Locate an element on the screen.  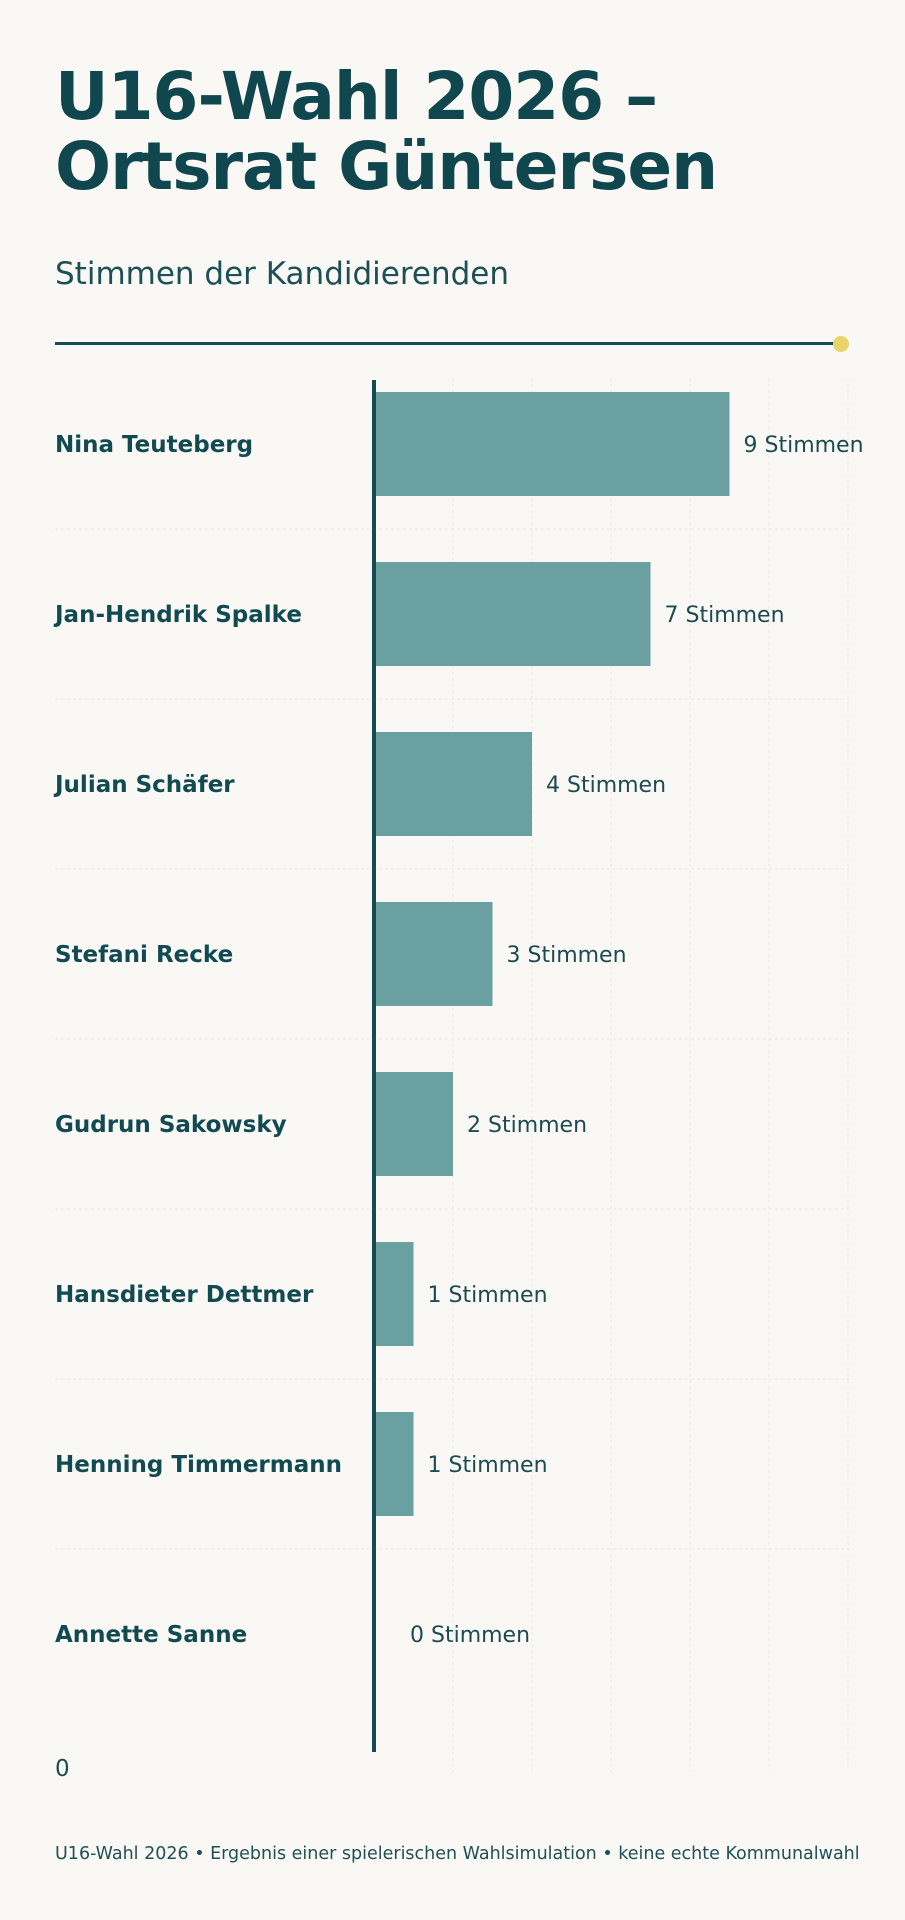
chart-title-line-1: U16-Wahl 2026 – is located at coordinates (356, 96).